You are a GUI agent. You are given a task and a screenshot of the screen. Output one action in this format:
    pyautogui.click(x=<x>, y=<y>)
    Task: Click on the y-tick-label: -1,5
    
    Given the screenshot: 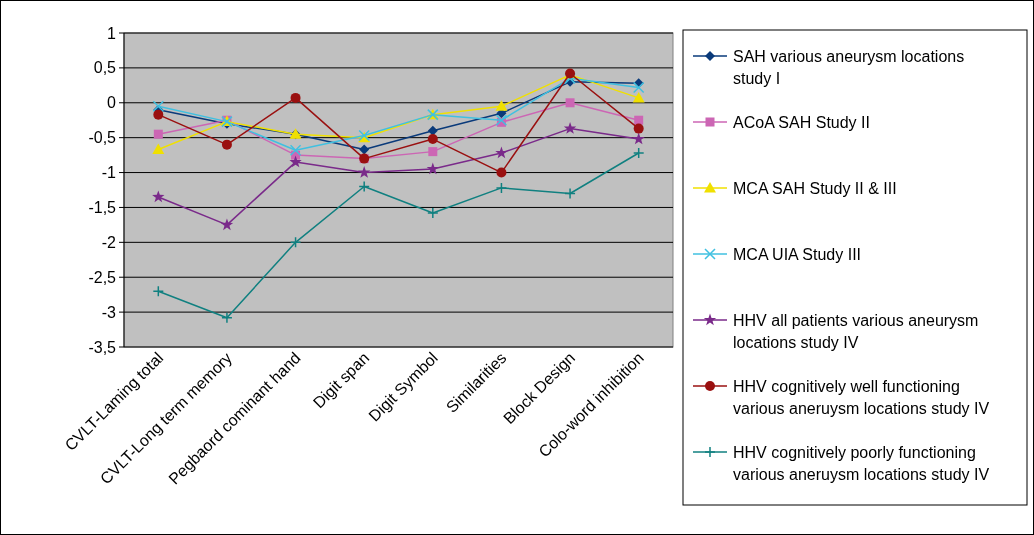 What is the action you would take?
    pyautogui.click(x=102, y=208)
    